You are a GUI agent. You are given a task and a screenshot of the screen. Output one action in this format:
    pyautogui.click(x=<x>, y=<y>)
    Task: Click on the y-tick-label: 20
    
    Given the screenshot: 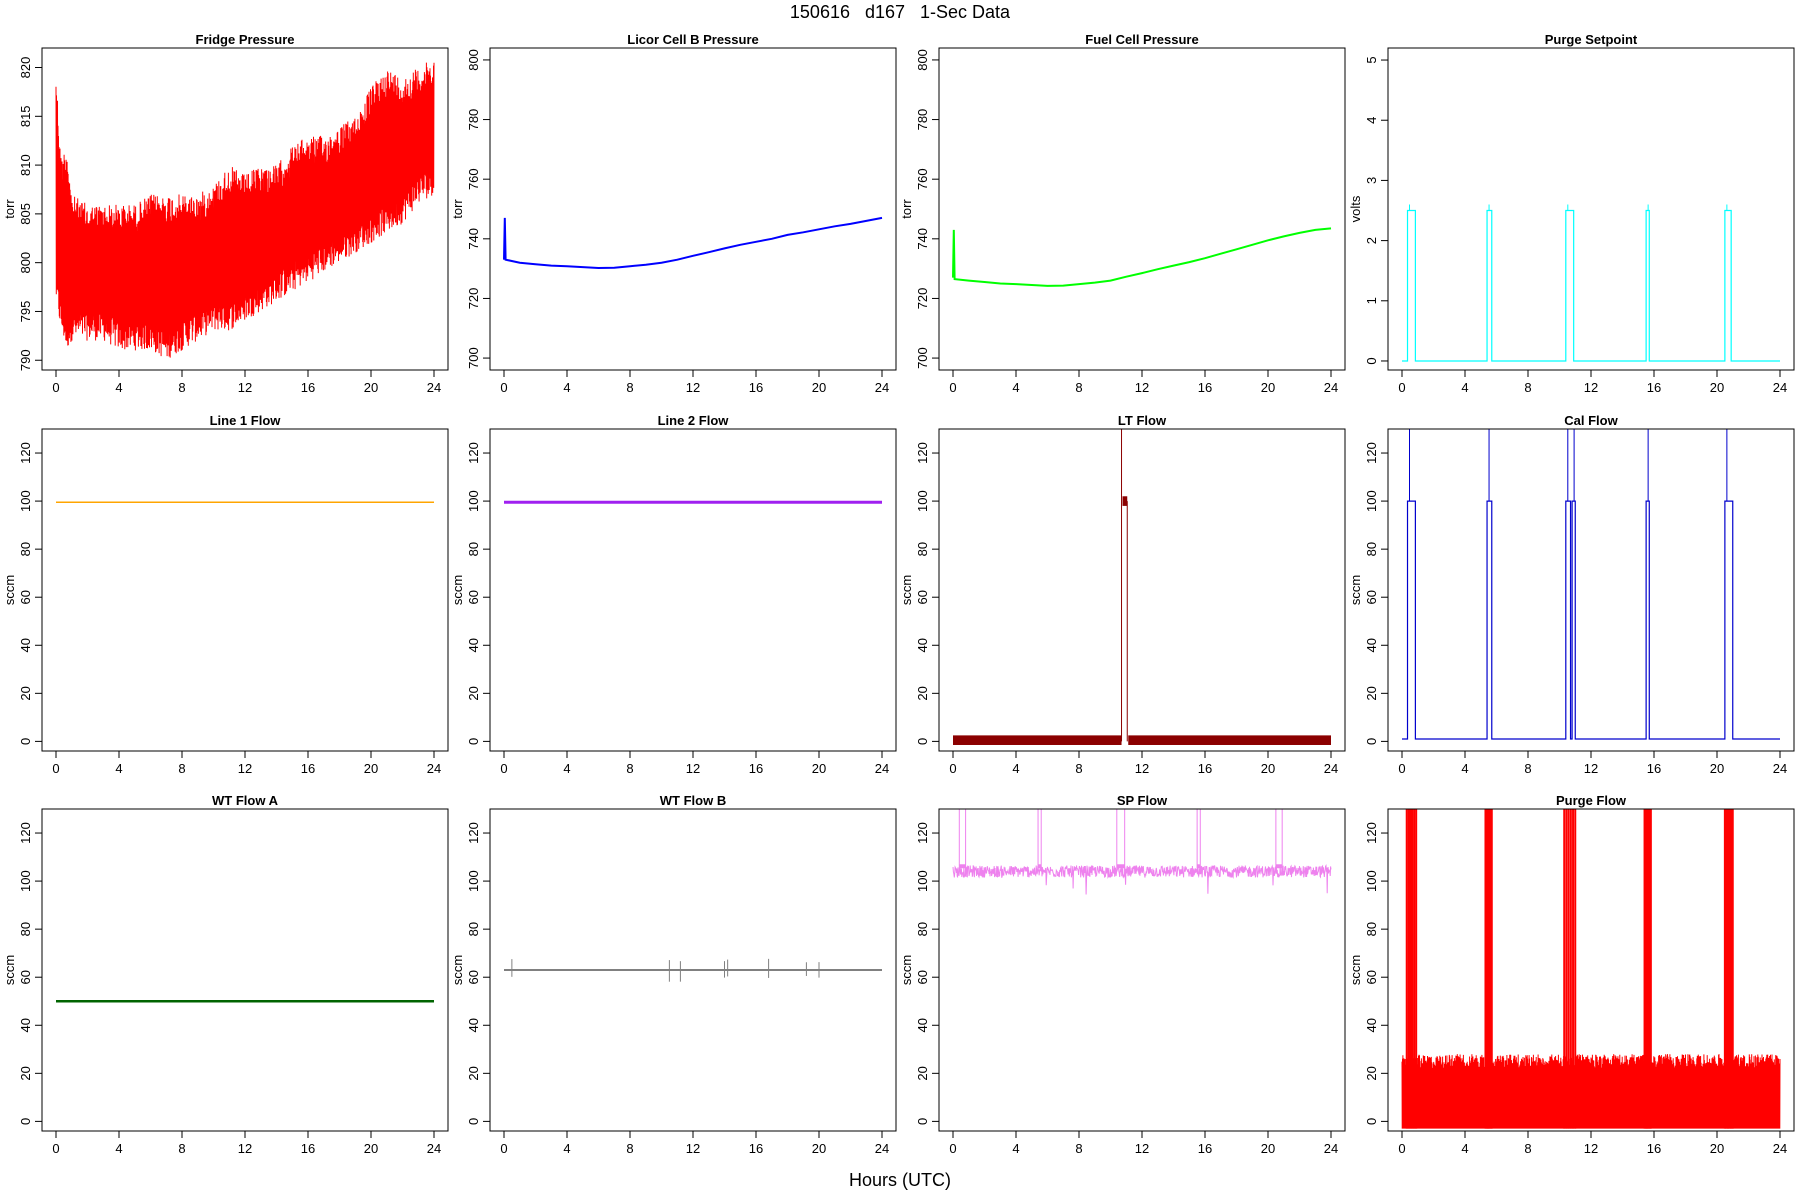 What is the action you would take?
    pyautogui.click(x=25, y=1073)
    